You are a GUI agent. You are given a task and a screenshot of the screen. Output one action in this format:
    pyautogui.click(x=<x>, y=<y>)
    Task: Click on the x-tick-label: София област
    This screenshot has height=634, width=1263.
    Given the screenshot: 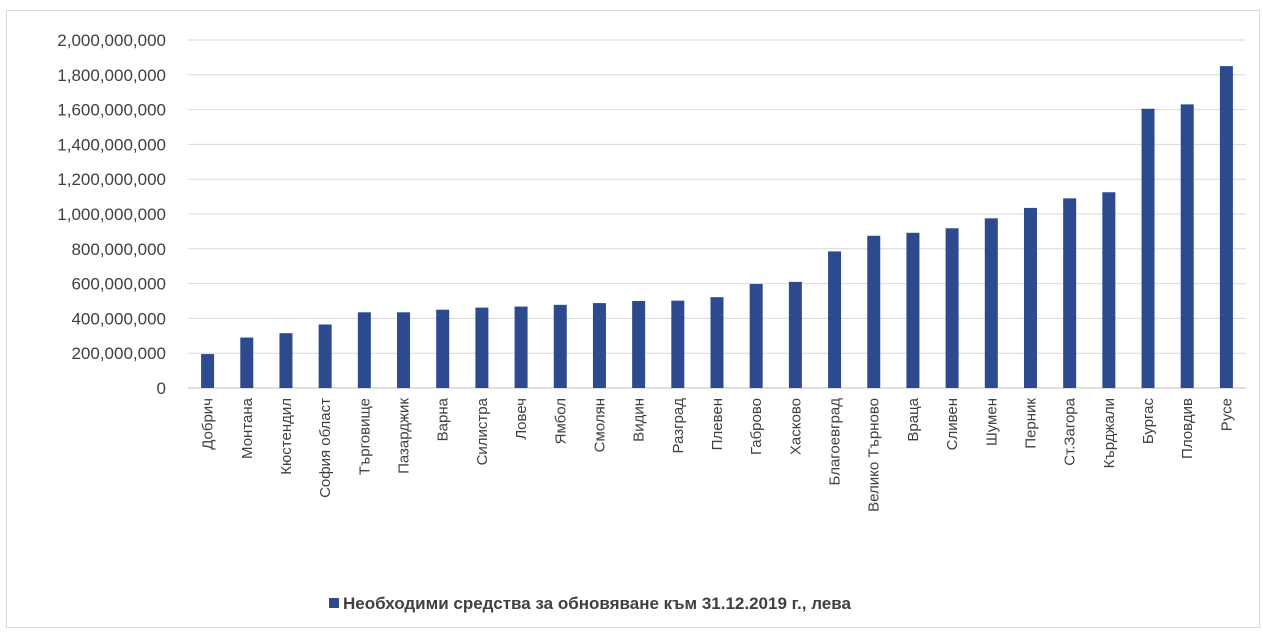 What is the action you would take?
    pyautogui.click(x=325, y=448)
    